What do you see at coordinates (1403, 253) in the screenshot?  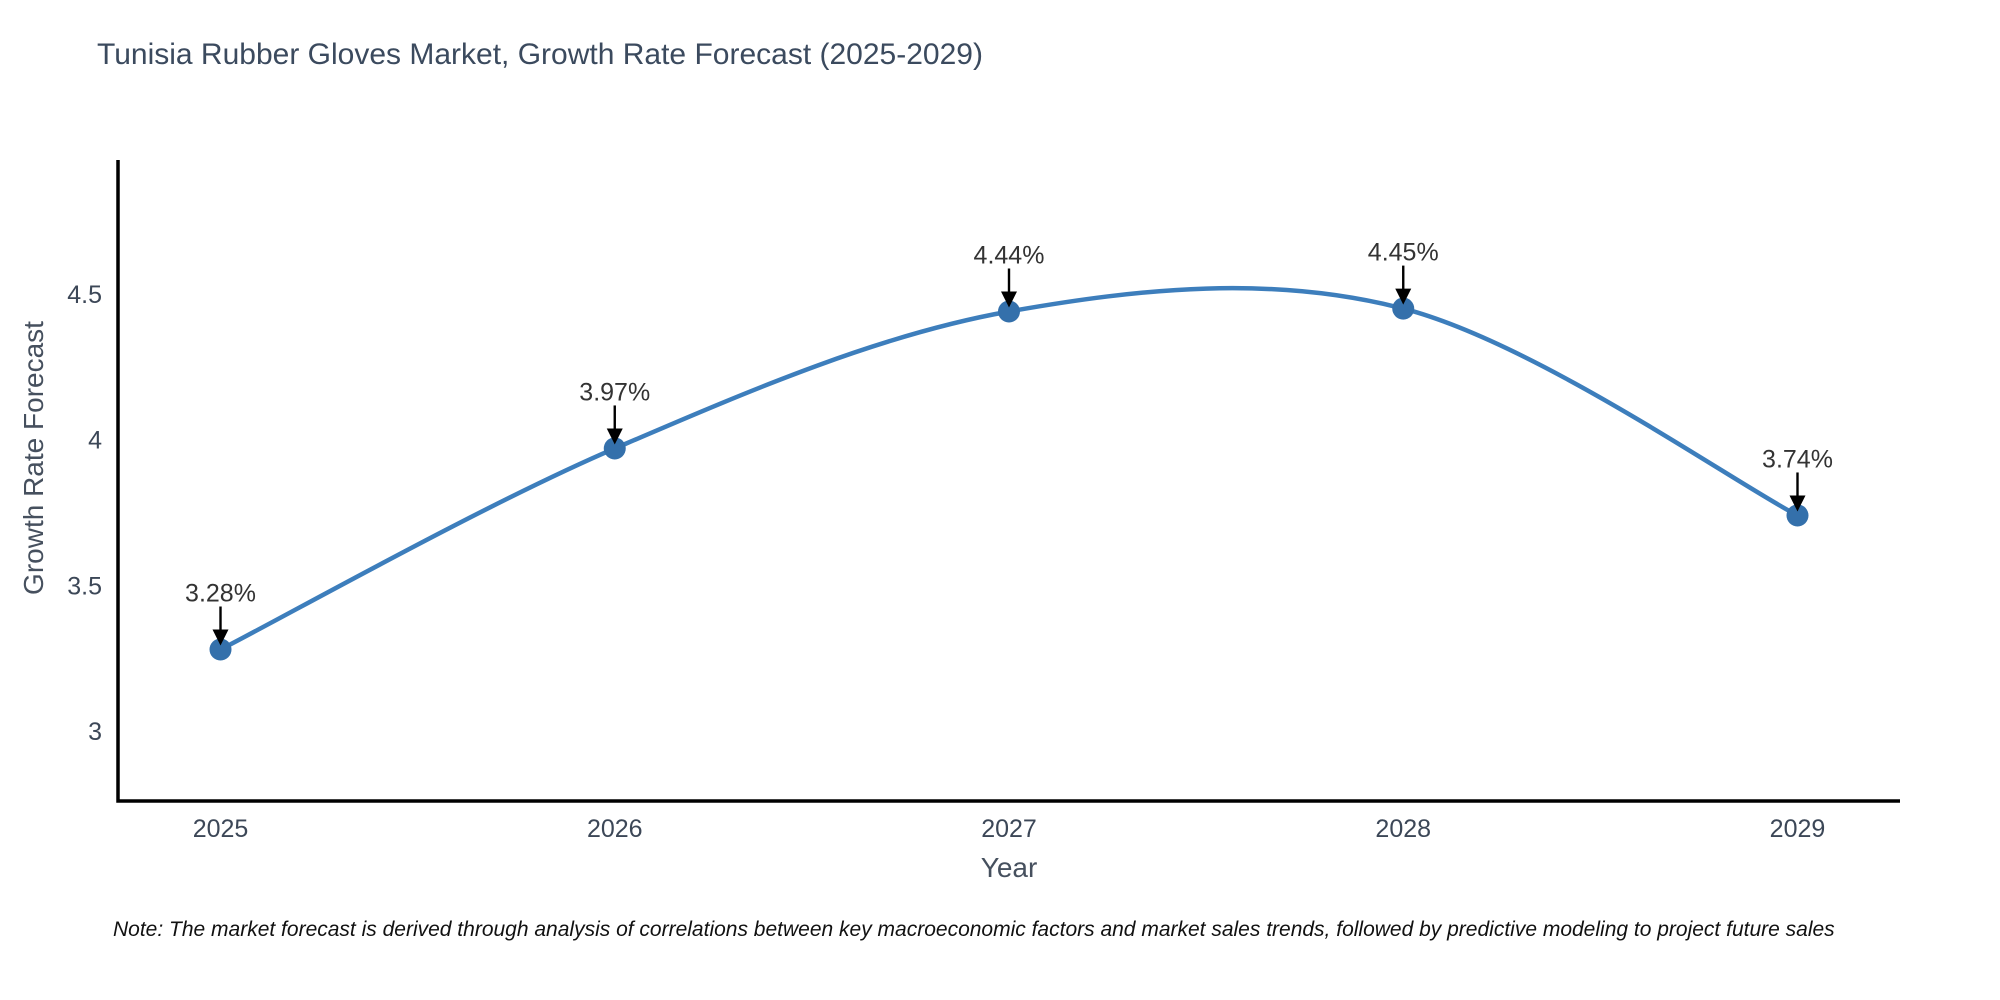 I see `point-annotation-label: 4.45%` at bounding box center [1403, 253].